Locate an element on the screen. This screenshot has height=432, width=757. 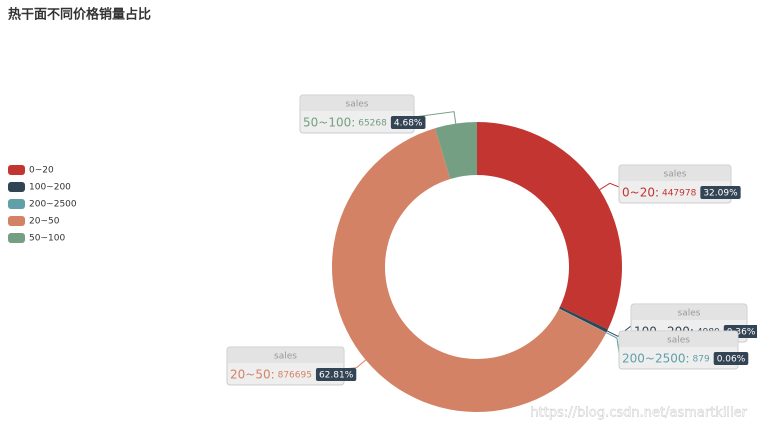
data-label: sales 0~20:447978 32.09% is located at coordinates (679, 184).